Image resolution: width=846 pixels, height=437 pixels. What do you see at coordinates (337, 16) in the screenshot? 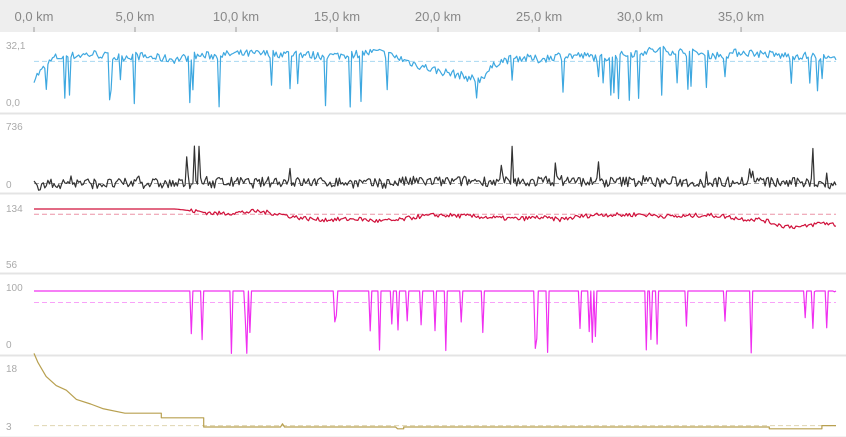
I see `x-tick-label: 15,0 km` at bounding box center [337, 16].